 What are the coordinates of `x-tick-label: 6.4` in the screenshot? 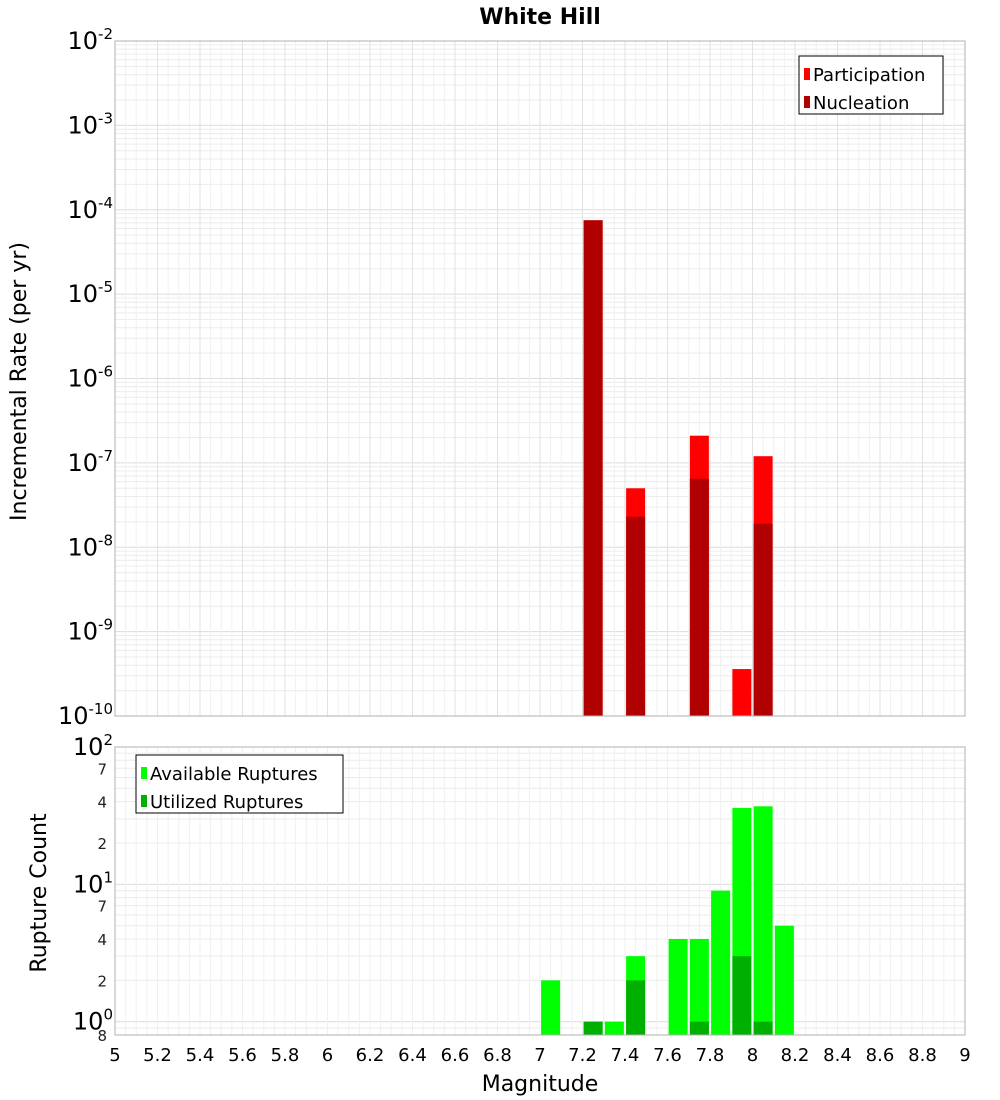 It's located at (412, 1055).